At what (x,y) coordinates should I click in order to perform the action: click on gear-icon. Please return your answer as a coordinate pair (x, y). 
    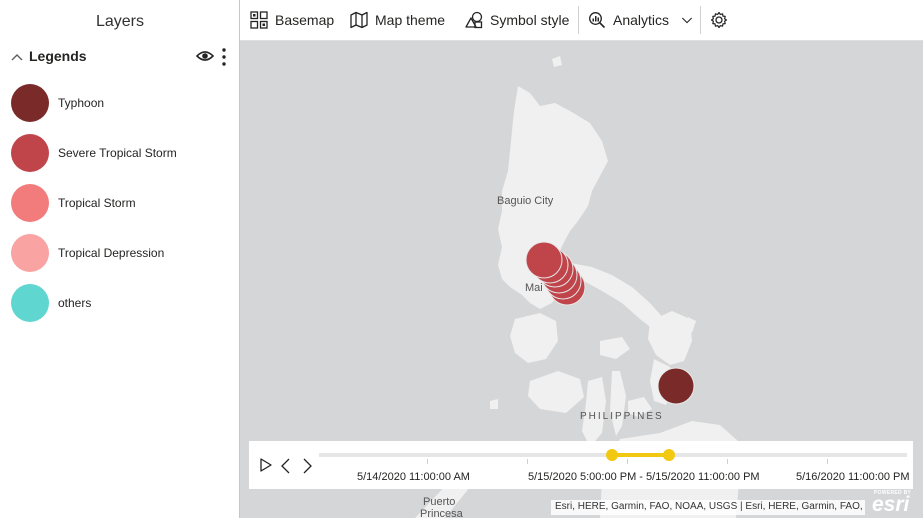
    Looking at the image, I should click on (719, 20).